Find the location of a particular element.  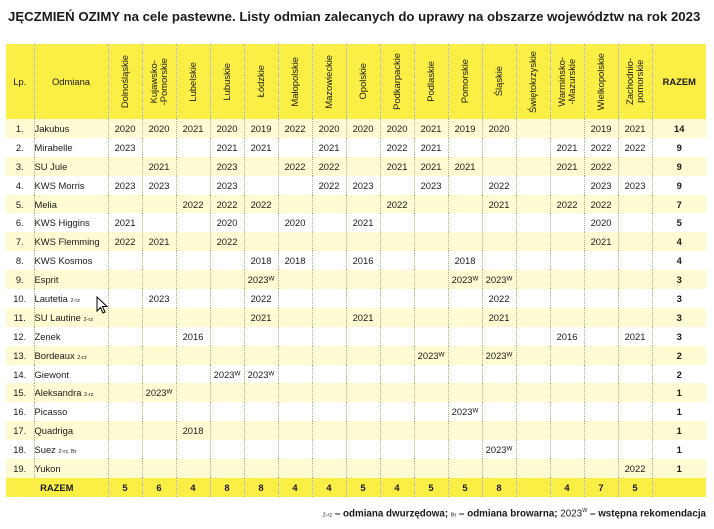

variety-name-cell: Quadriga is located at coordinates (71, 431).